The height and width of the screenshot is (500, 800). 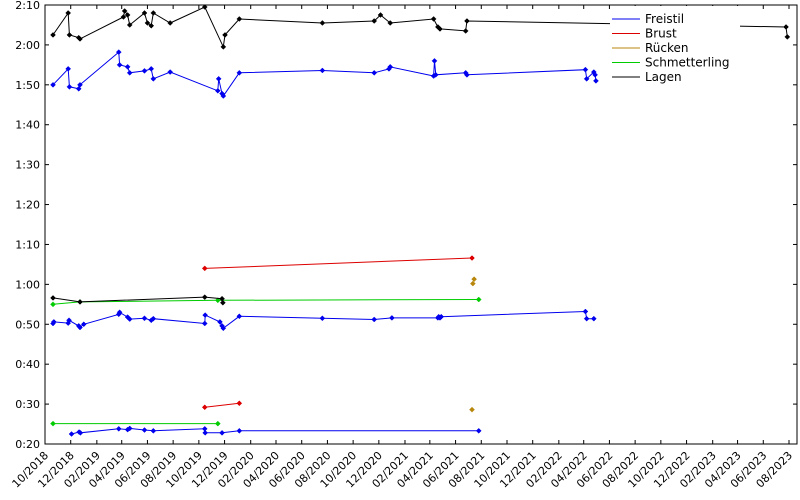 I want to click on y-tick-label: 0:30, so click(x=27, y=404).